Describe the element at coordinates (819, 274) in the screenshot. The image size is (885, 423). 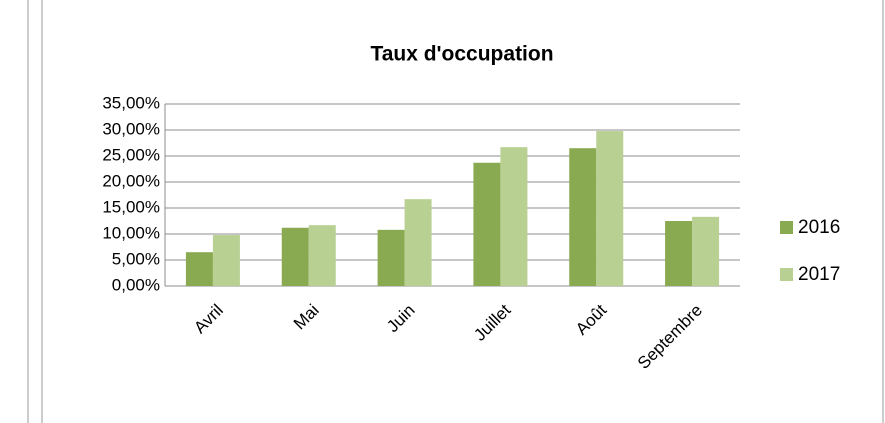
I see `legend-label: 2017` at that location.